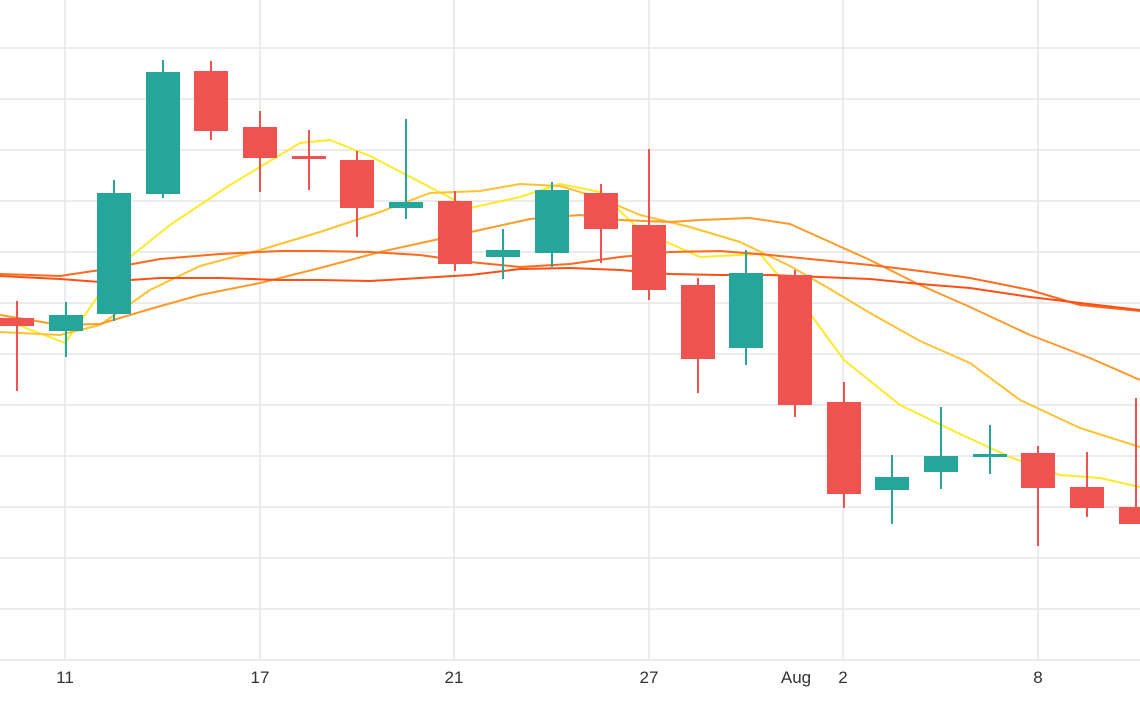  Describe the element at coordinates (1037, 677) in the screenshot. I see `x-tick-label: 8` at that location.